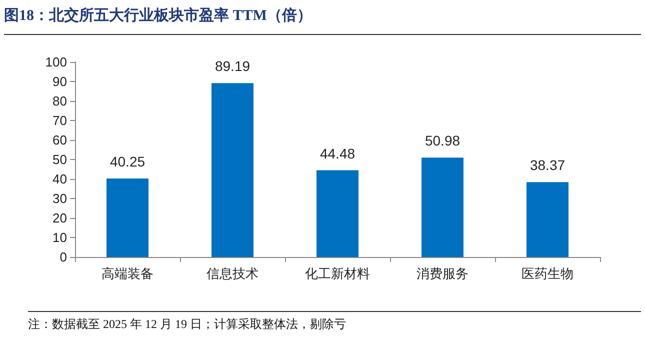 Image resolution: width=645 pixels, height=342 pixels. I want to click on y-tick-label: 100, so click(56, 62).